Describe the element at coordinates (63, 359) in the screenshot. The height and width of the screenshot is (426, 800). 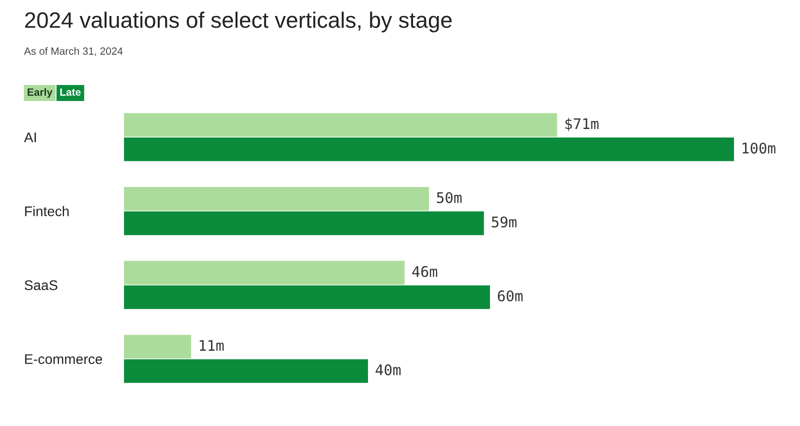
I see `y-tick-label: E-commerce` at that location.